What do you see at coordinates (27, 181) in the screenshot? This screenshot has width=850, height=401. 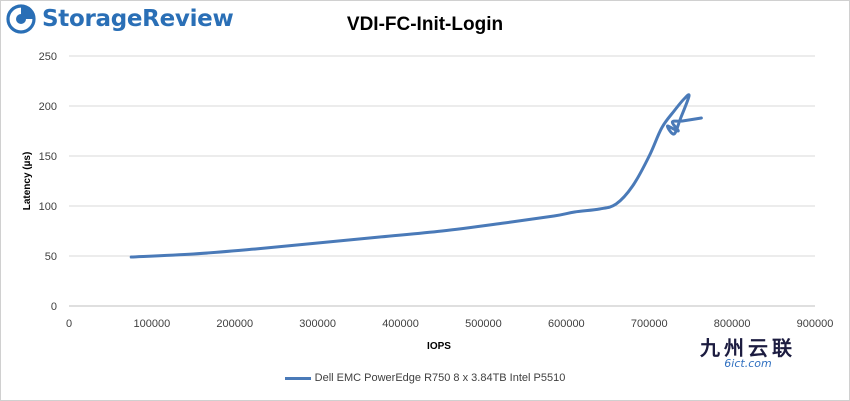 I see `y-axis-title: Latency (µs)` at bounding box center [27, 181].